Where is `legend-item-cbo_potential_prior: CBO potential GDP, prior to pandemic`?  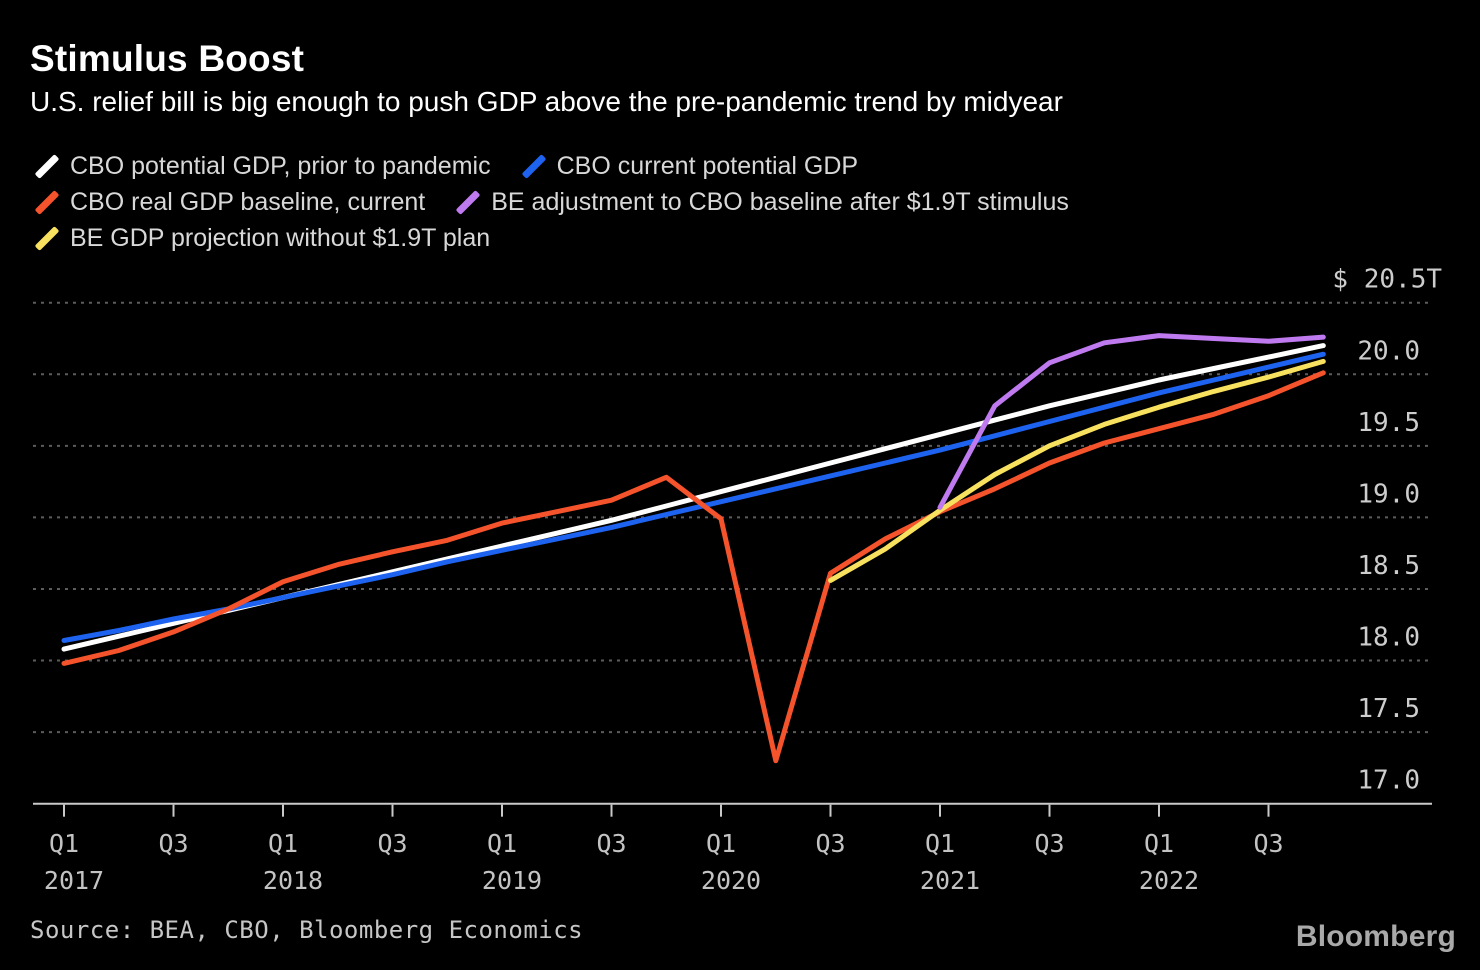
legend-item-cbo_potential_prior: CBO potential GDP, prior to pandemic is located at coordinates (260, 166).